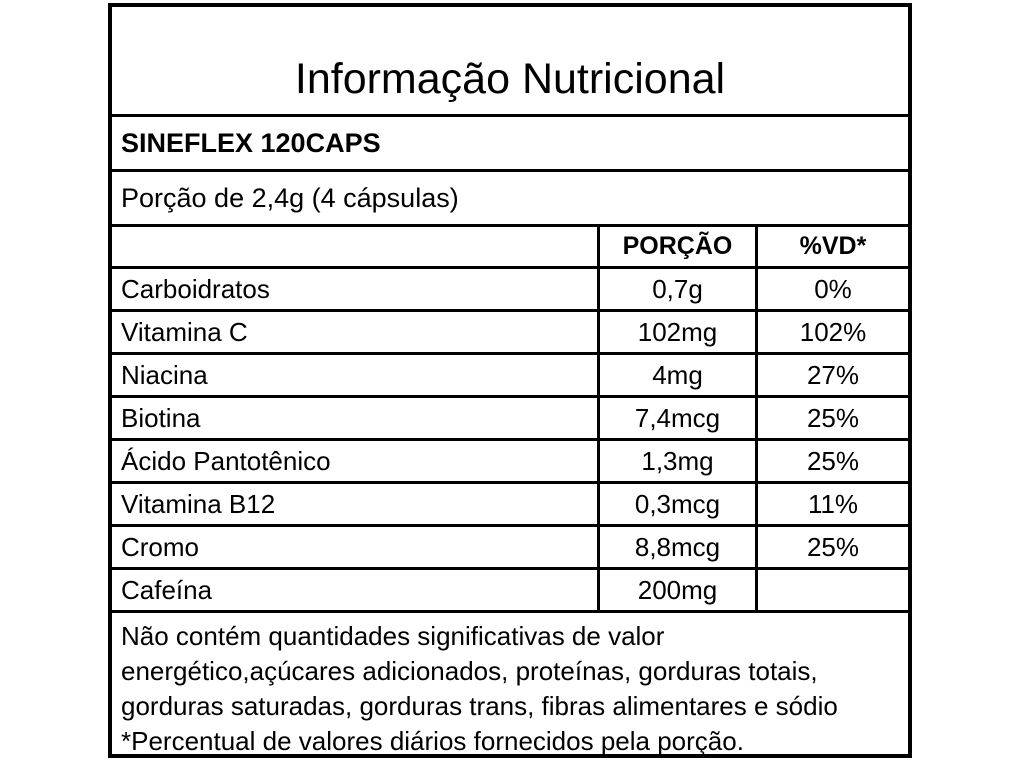  Describe the element at coordinates (184, 331) in the screenshot. I see `nutrient-name: Vitamina C` at that location.